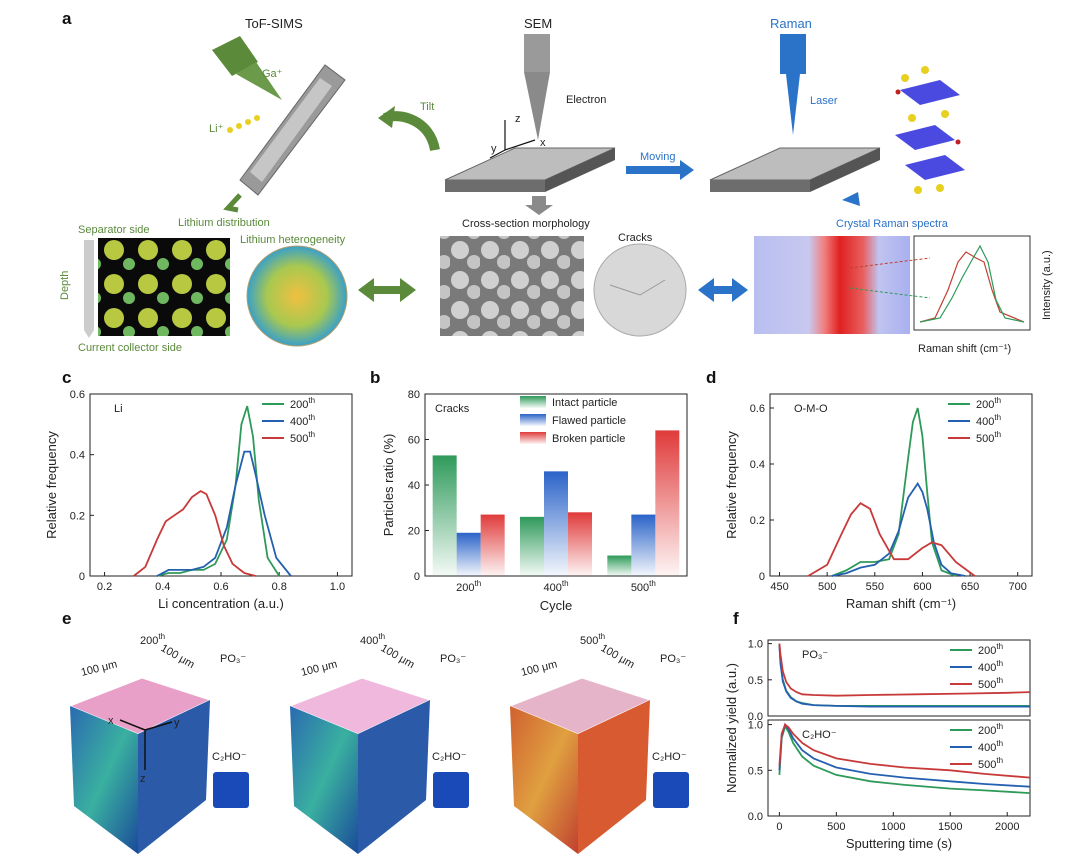  I want to click on y-tick-label: 60, so click(414, 441).